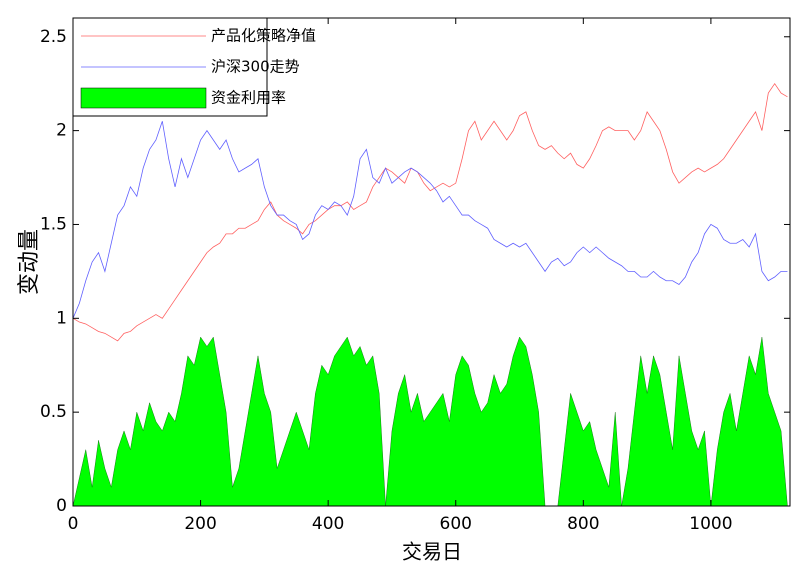  Describe the element at coordinates (53, 224) in the screenshot. I see `y-tick-label: 1.5` at that location.